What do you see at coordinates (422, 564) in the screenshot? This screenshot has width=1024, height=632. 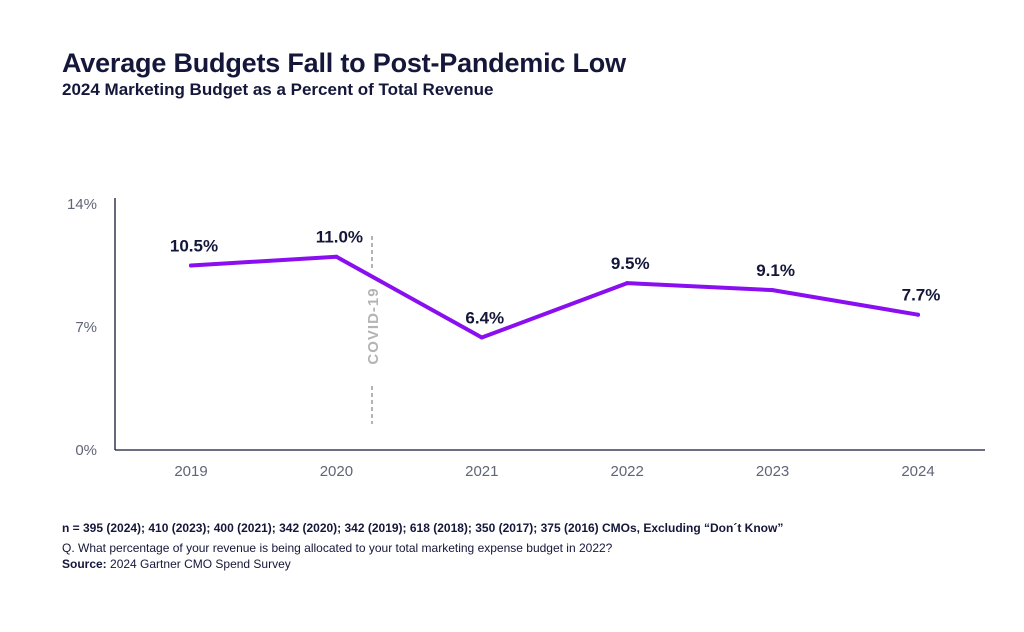 I see `source-note: Source: 2024 Gartner CMO Spend Survey` at bounding box center [422, 564].